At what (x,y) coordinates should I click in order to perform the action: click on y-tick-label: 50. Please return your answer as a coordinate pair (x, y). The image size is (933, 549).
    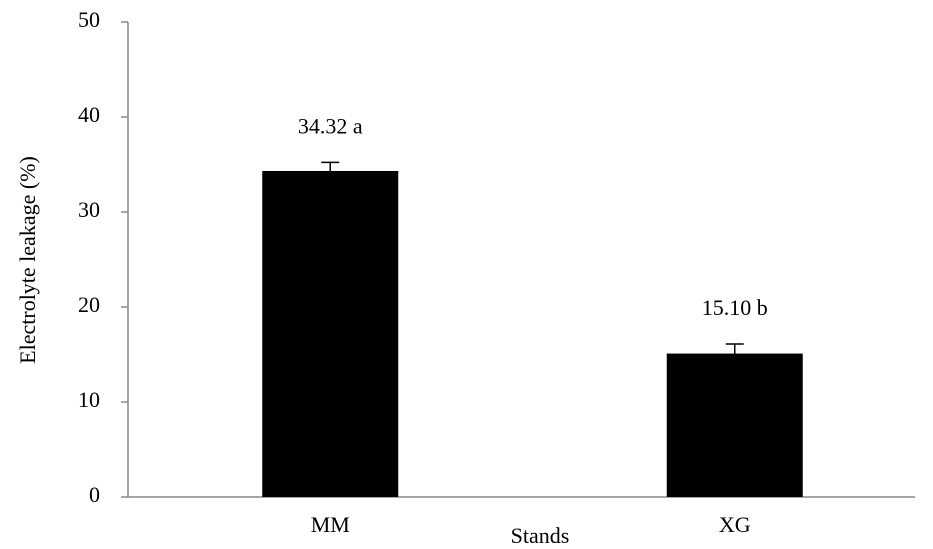
    Looking at the image, I should click on (89, 19).